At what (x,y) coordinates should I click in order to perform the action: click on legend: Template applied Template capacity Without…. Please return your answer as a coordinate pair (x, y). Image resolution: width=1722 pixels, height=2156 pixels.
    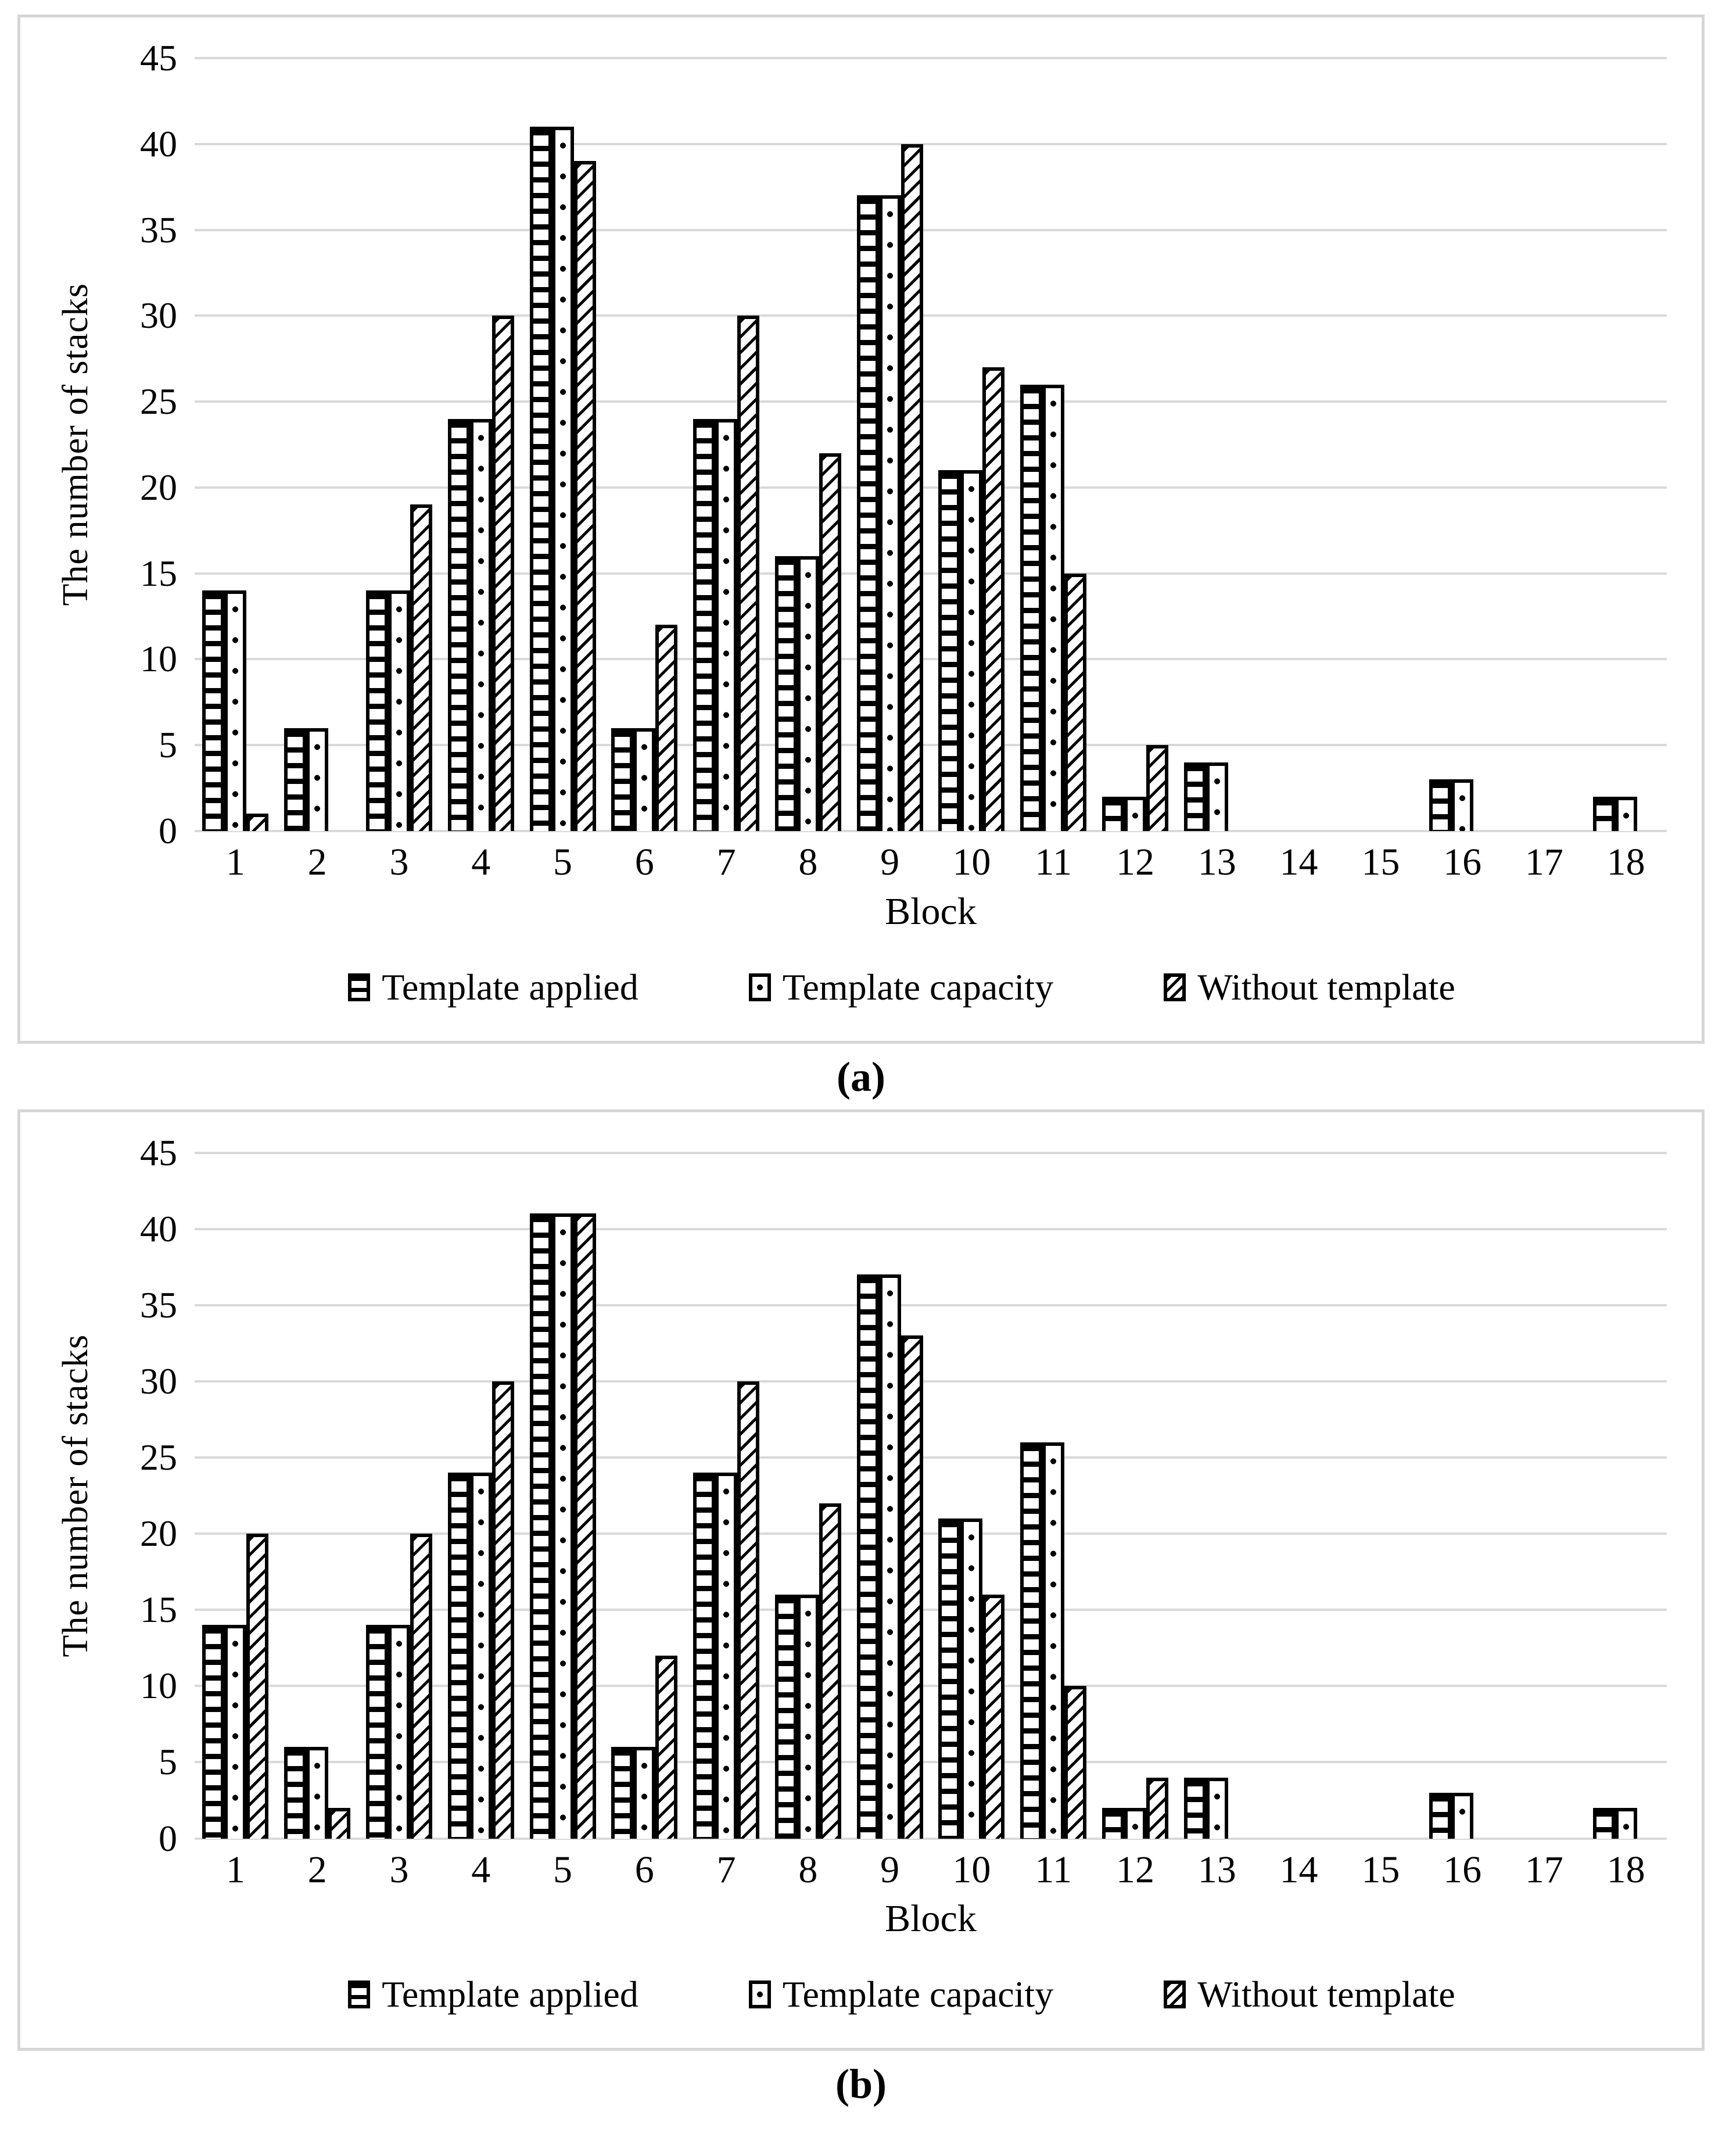
    Looking at the image, I should click on (902, 987).